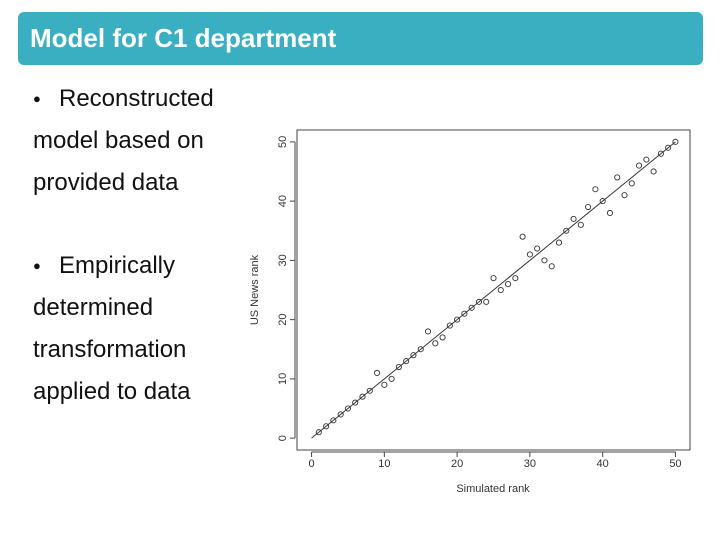  What do you see at coordinates (493, 489) in the screenshot?
I see `x-axis-label: Simulated rank` at bounding box center [493, 489].